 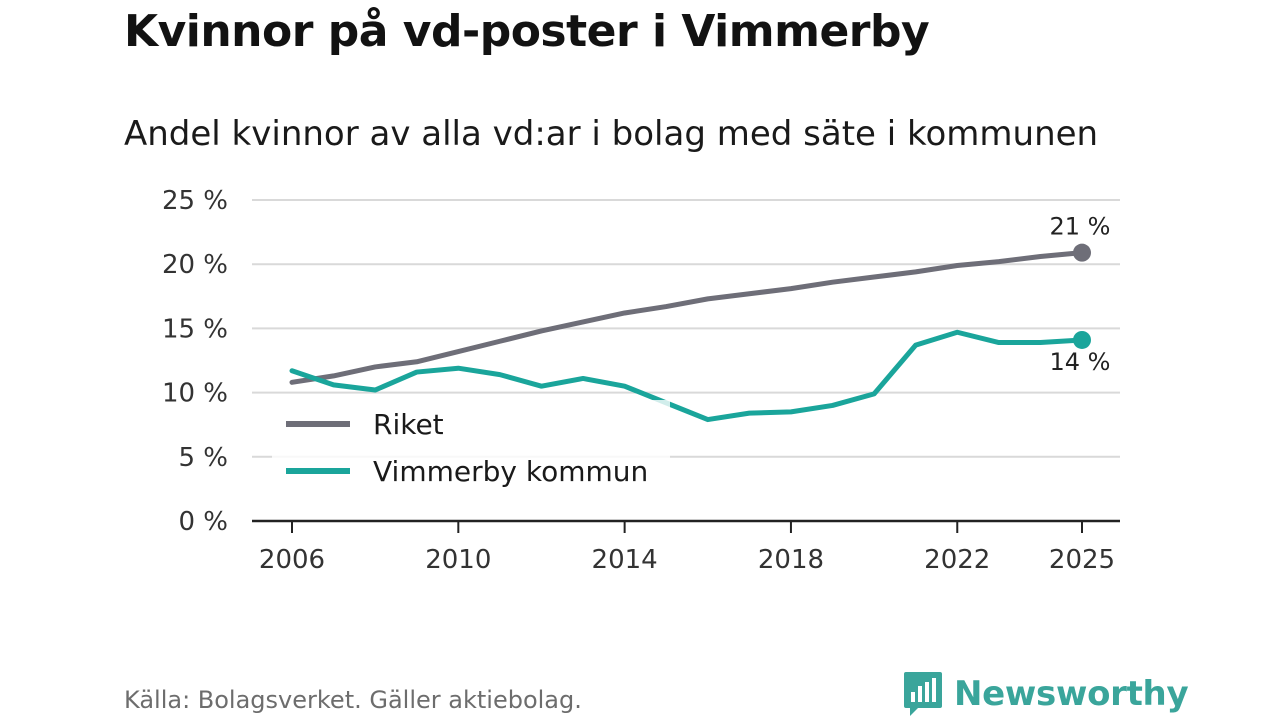 I want to click on y-axis-ticks: 0 % 5 % 10 % 15 % 20 % 25 %, so click(x=195, y=361).